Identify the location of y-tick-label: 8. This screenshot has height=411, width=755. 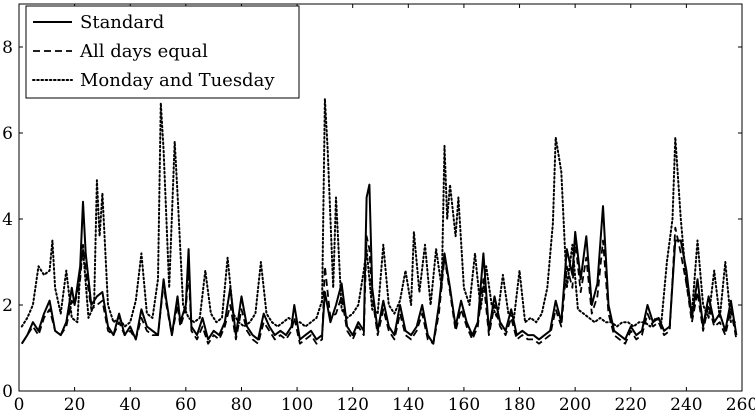
(7, 48).